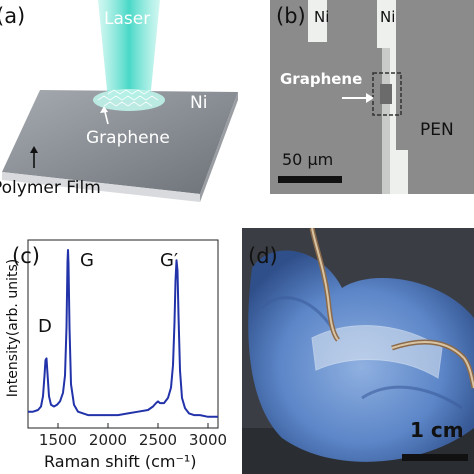  Describe the element at coordinates (45, 326) in the screenshot. I see `peak-label-d: D` at that location.